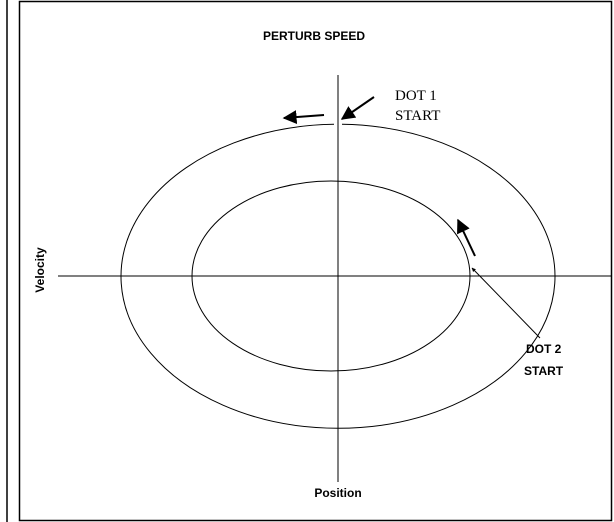 The height and width of the screenshot is (522, 614). Describe the element at coordinates (506, 303) in the screenshot. I see `dot2-pointer` at that location.